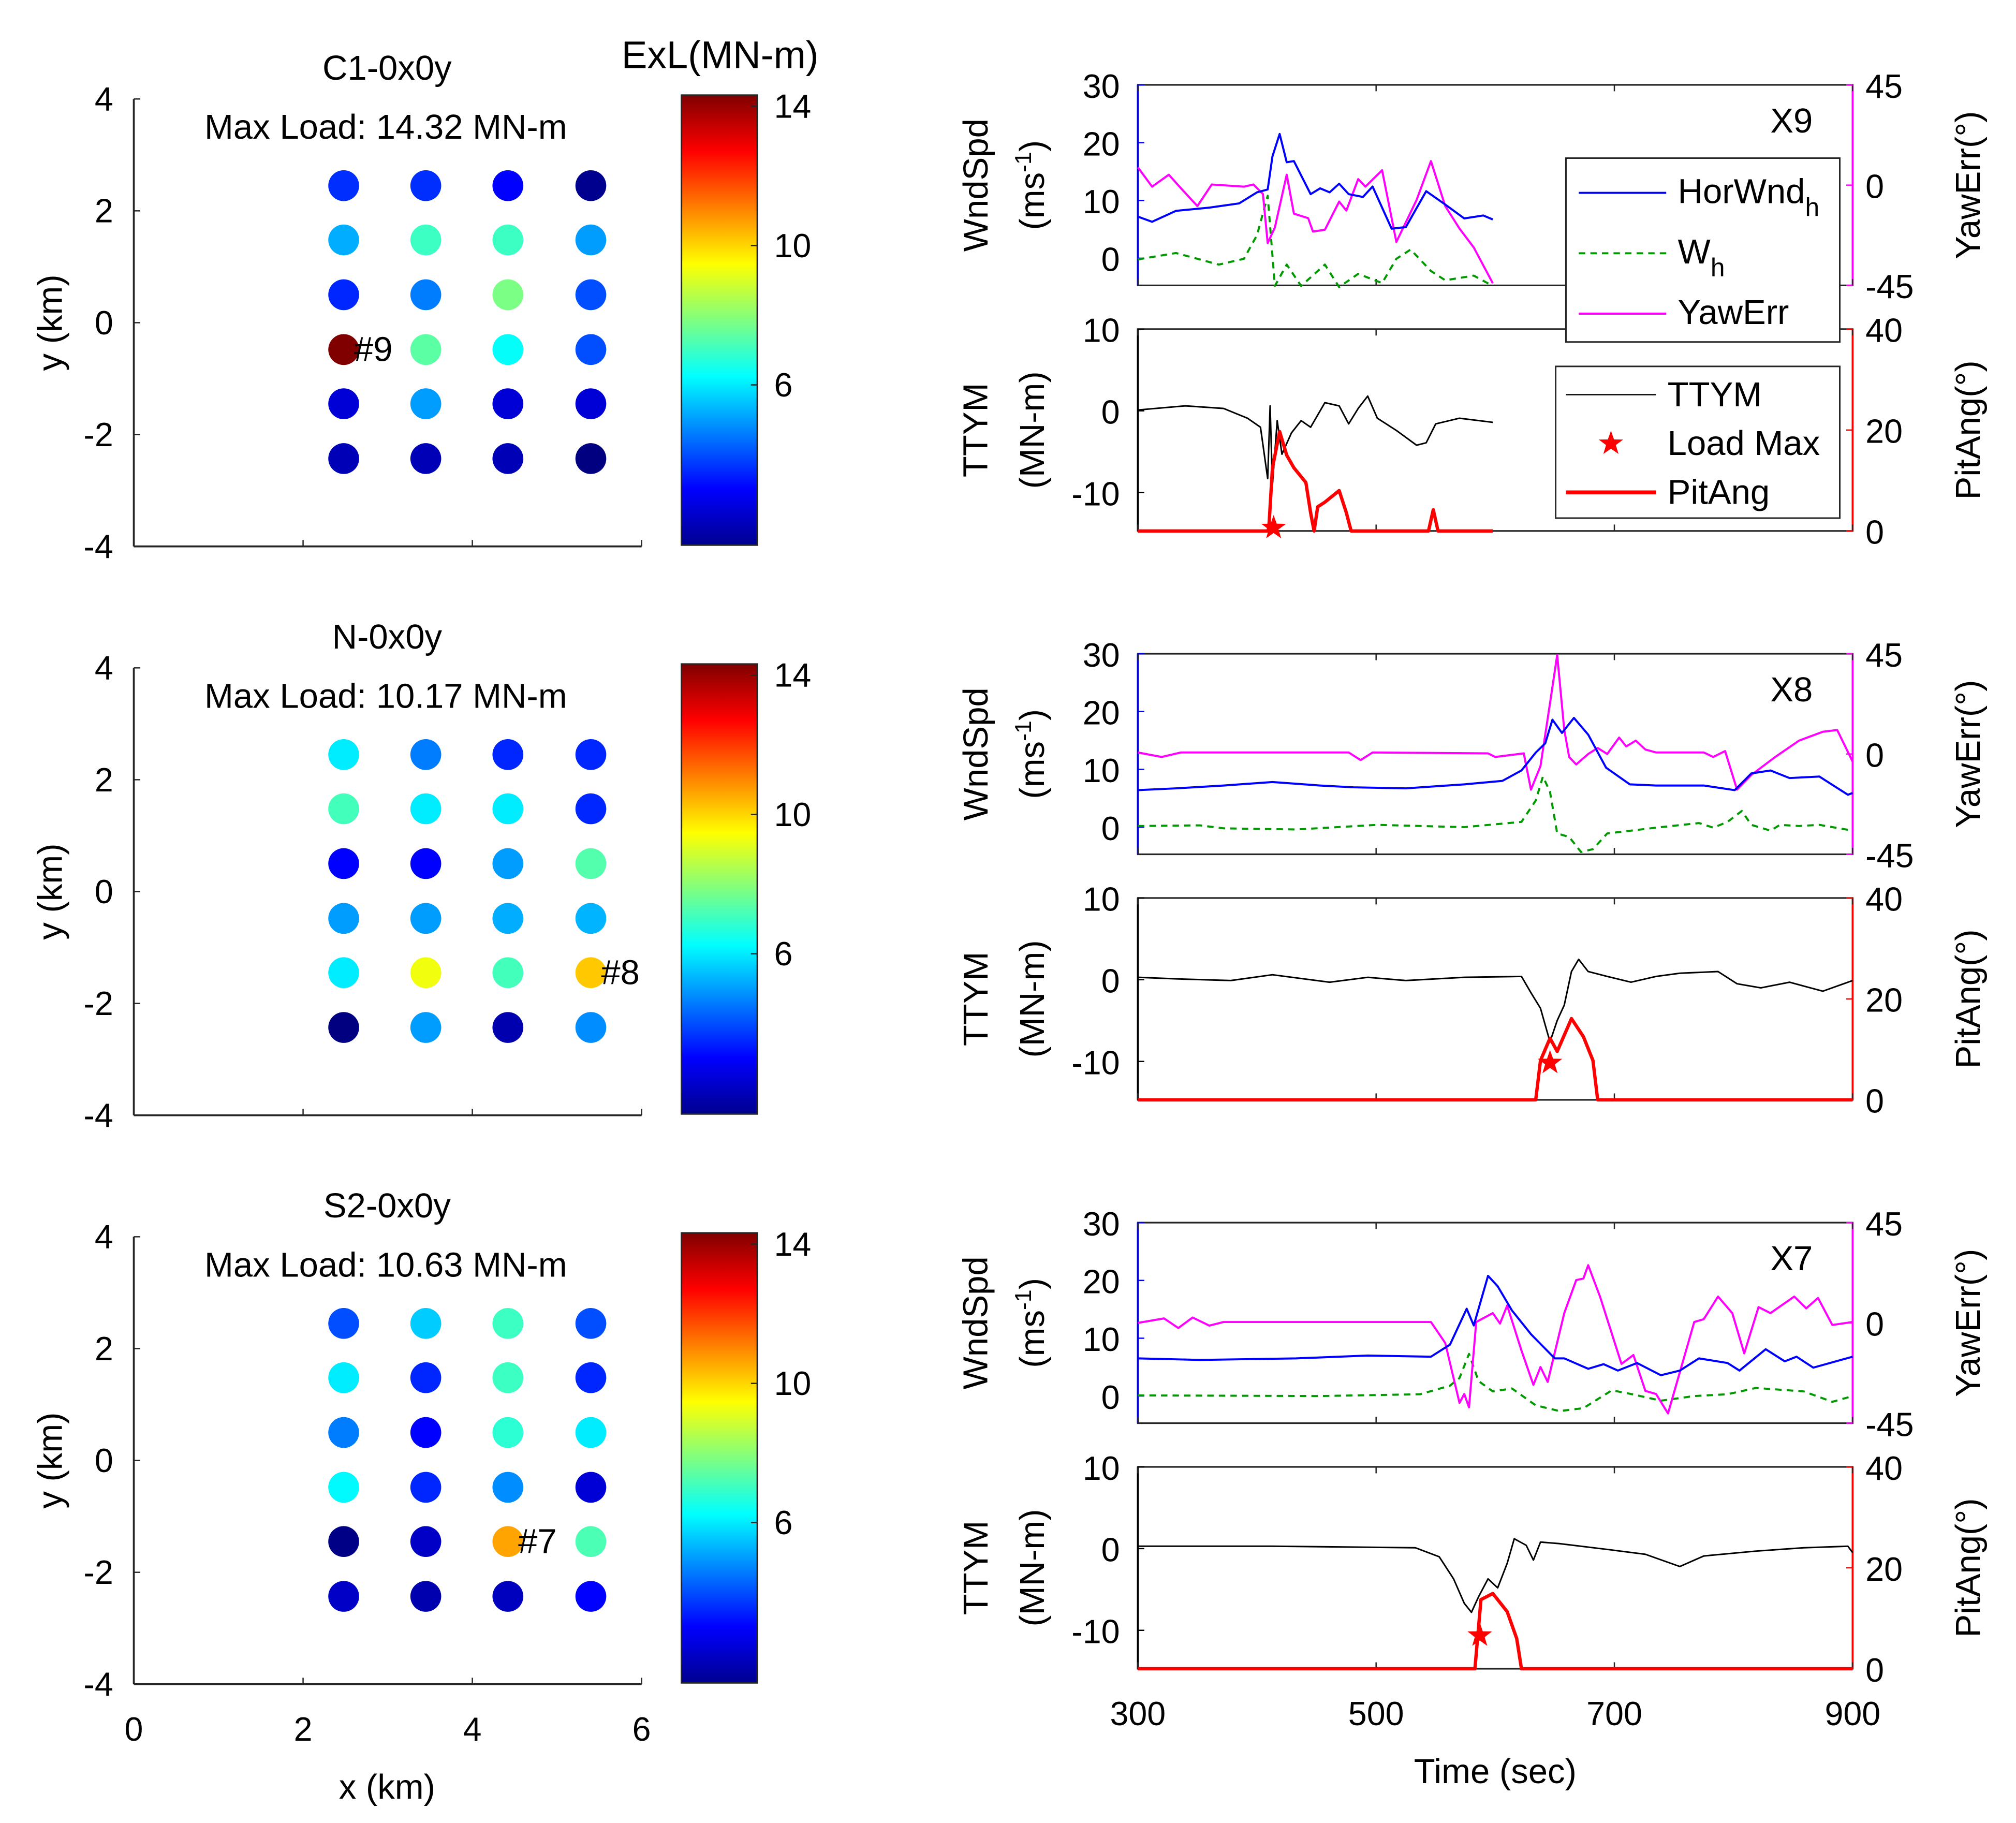 Image resolution: width=2016 pixels, height=1823 pixels. I want to click on right-y-tick-label: -45, so click(1889, 286).